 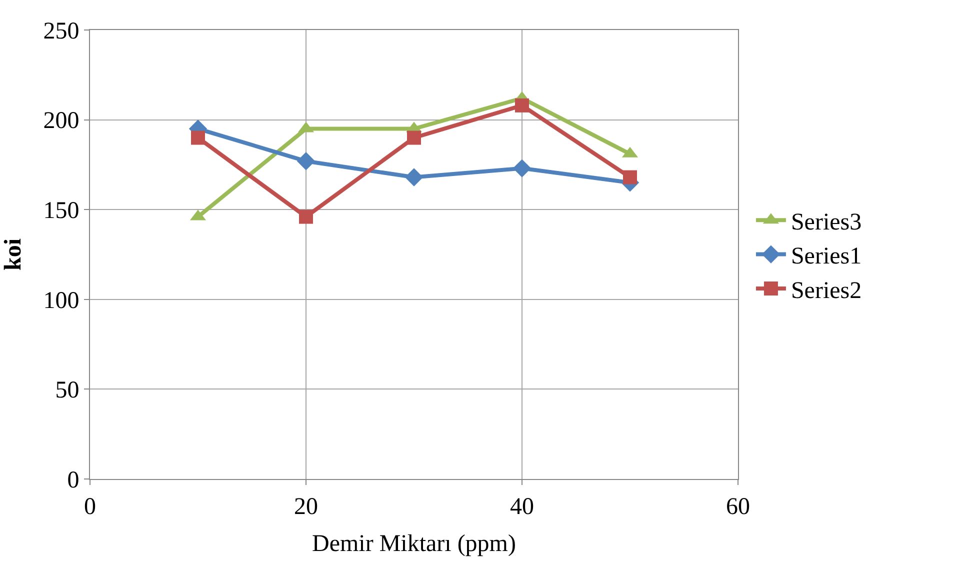 I want to click on x-tick-label: 0, so click(x=90, y=507).